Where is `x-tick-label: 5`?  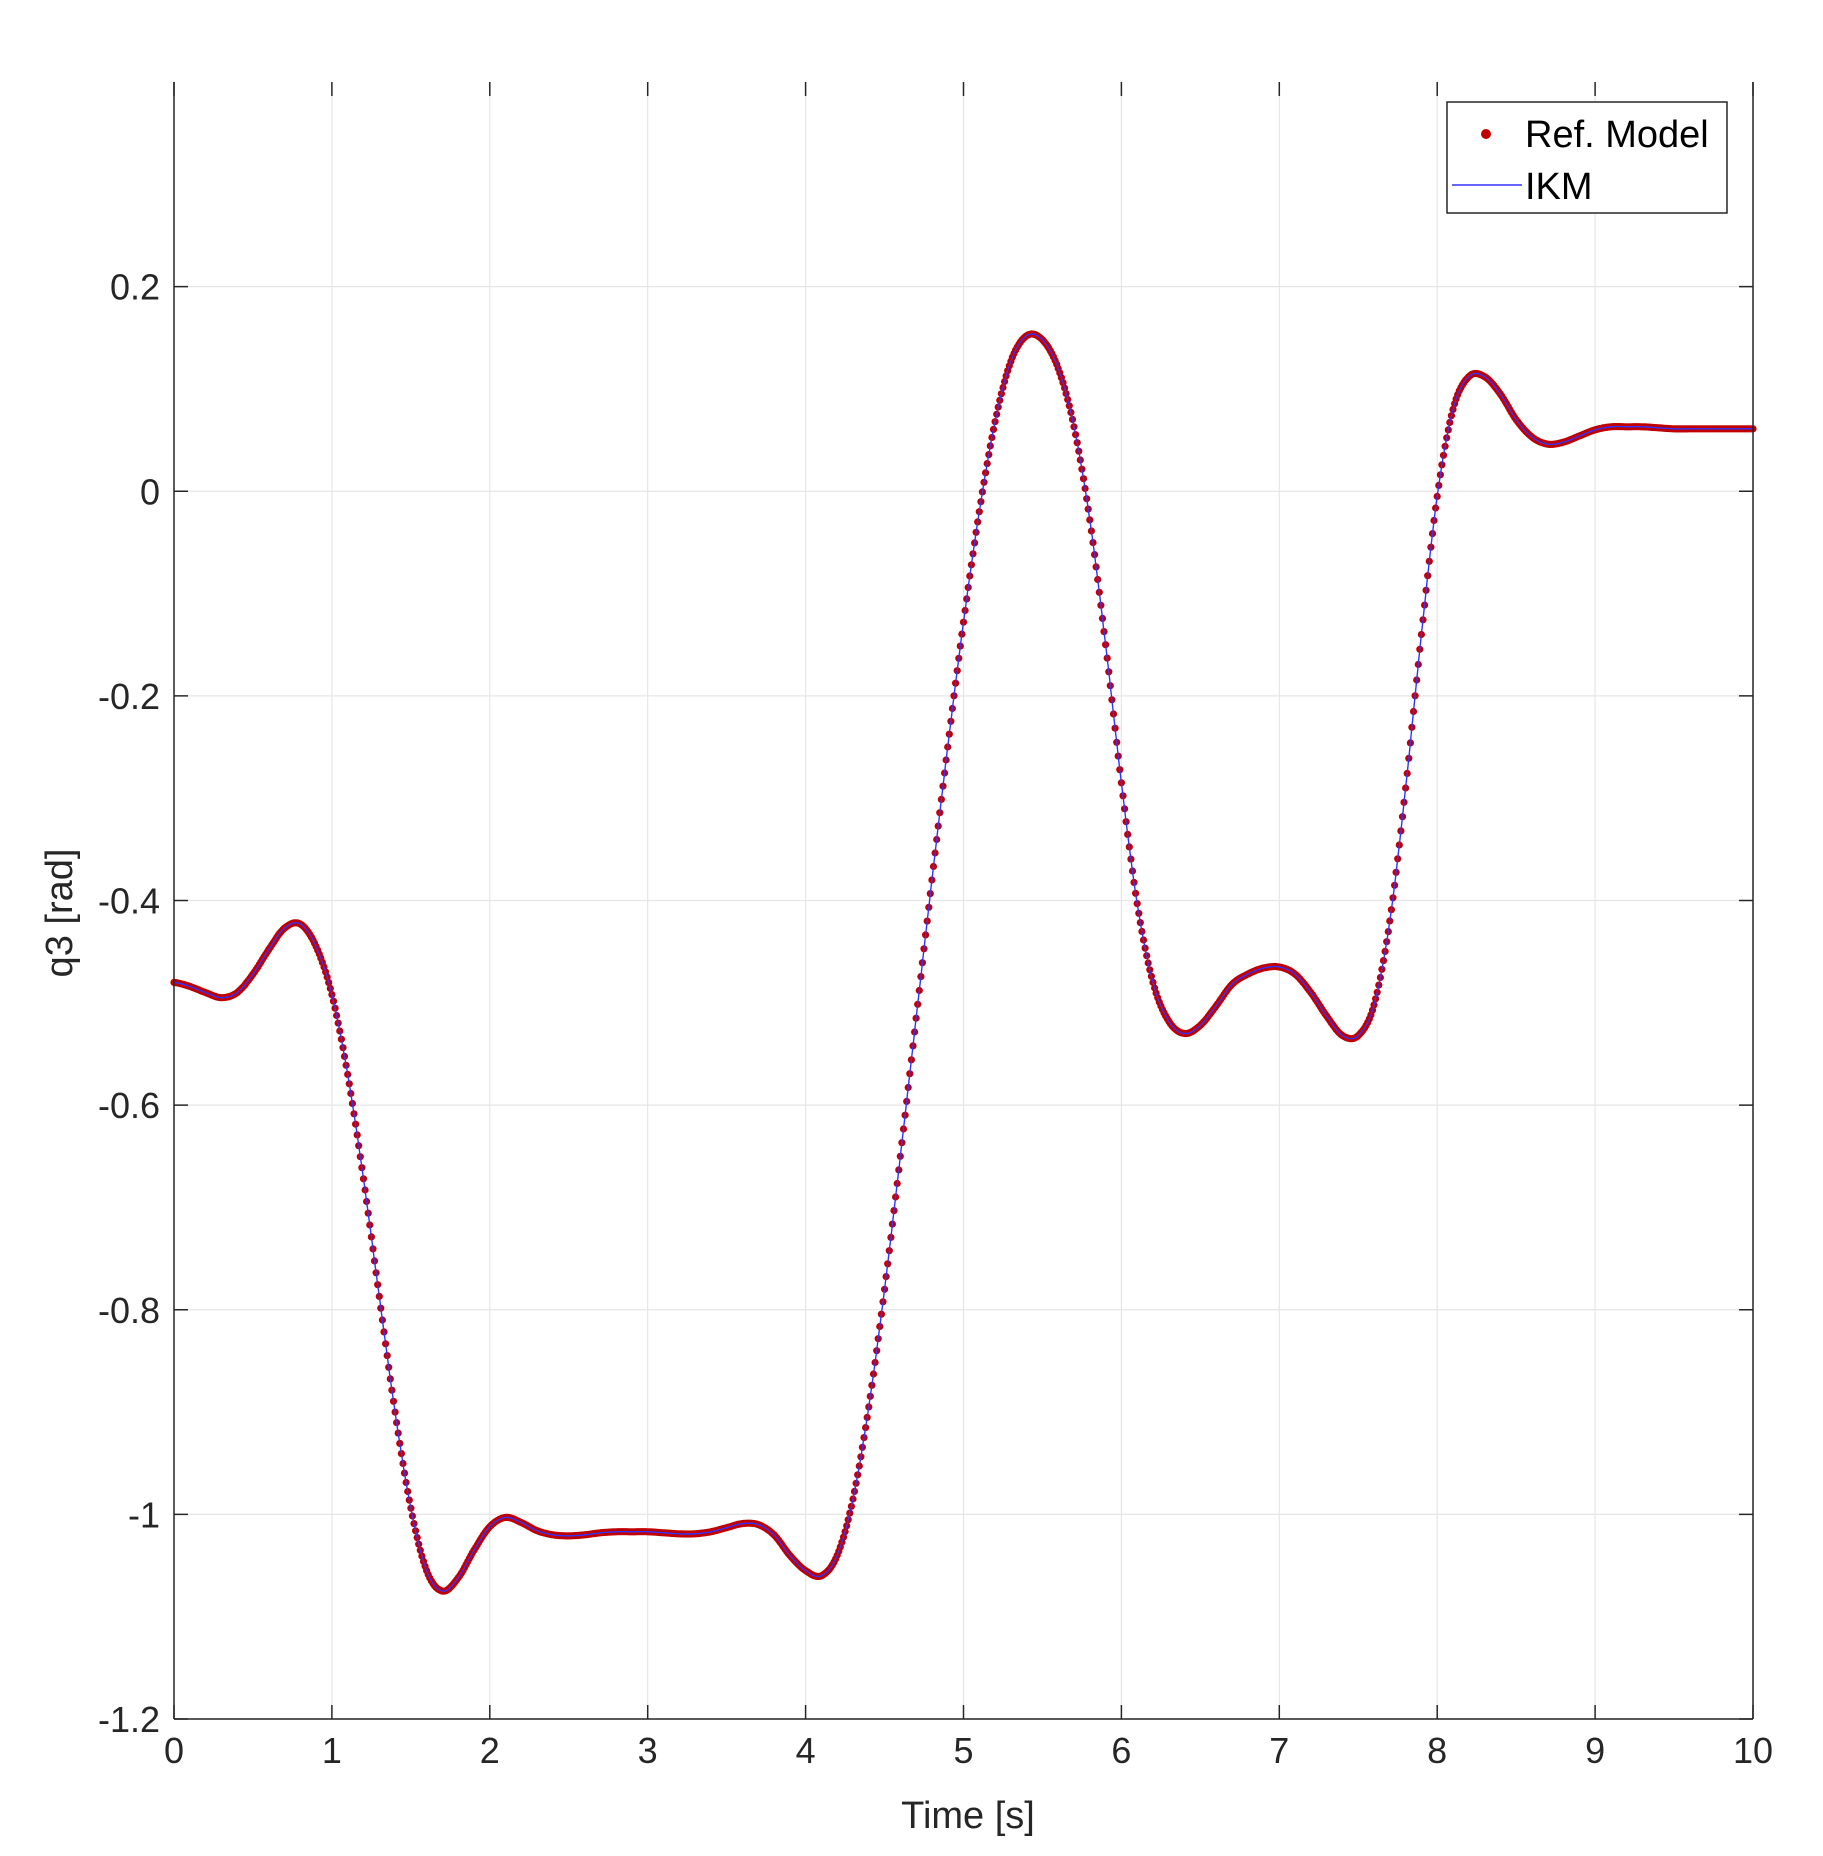 x-tick-label: 5 is located at coordinates (963, 1750).